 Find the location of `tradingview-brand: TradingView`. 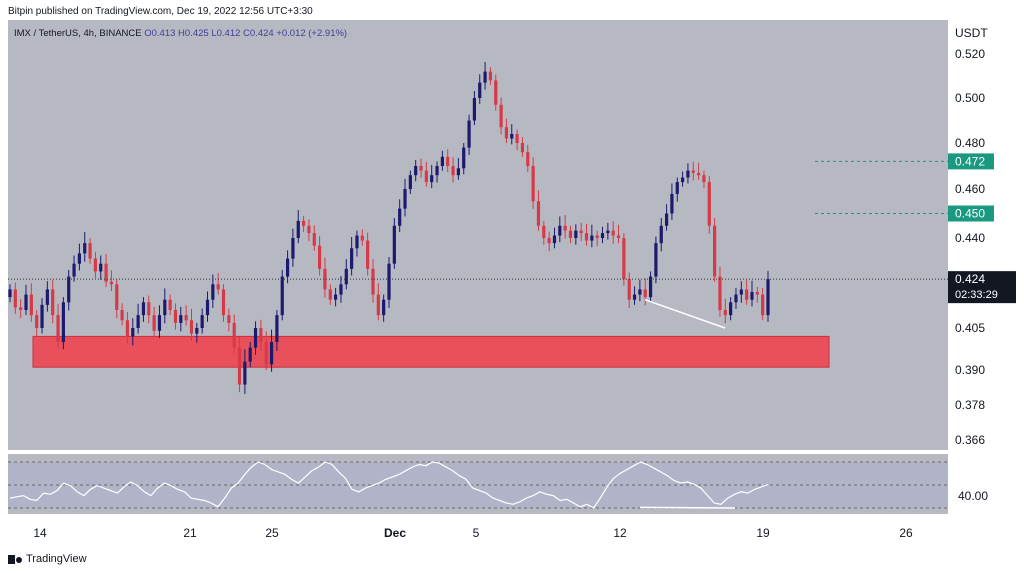

tradingview-brand: TradingView is located at coordinates (56, 559).